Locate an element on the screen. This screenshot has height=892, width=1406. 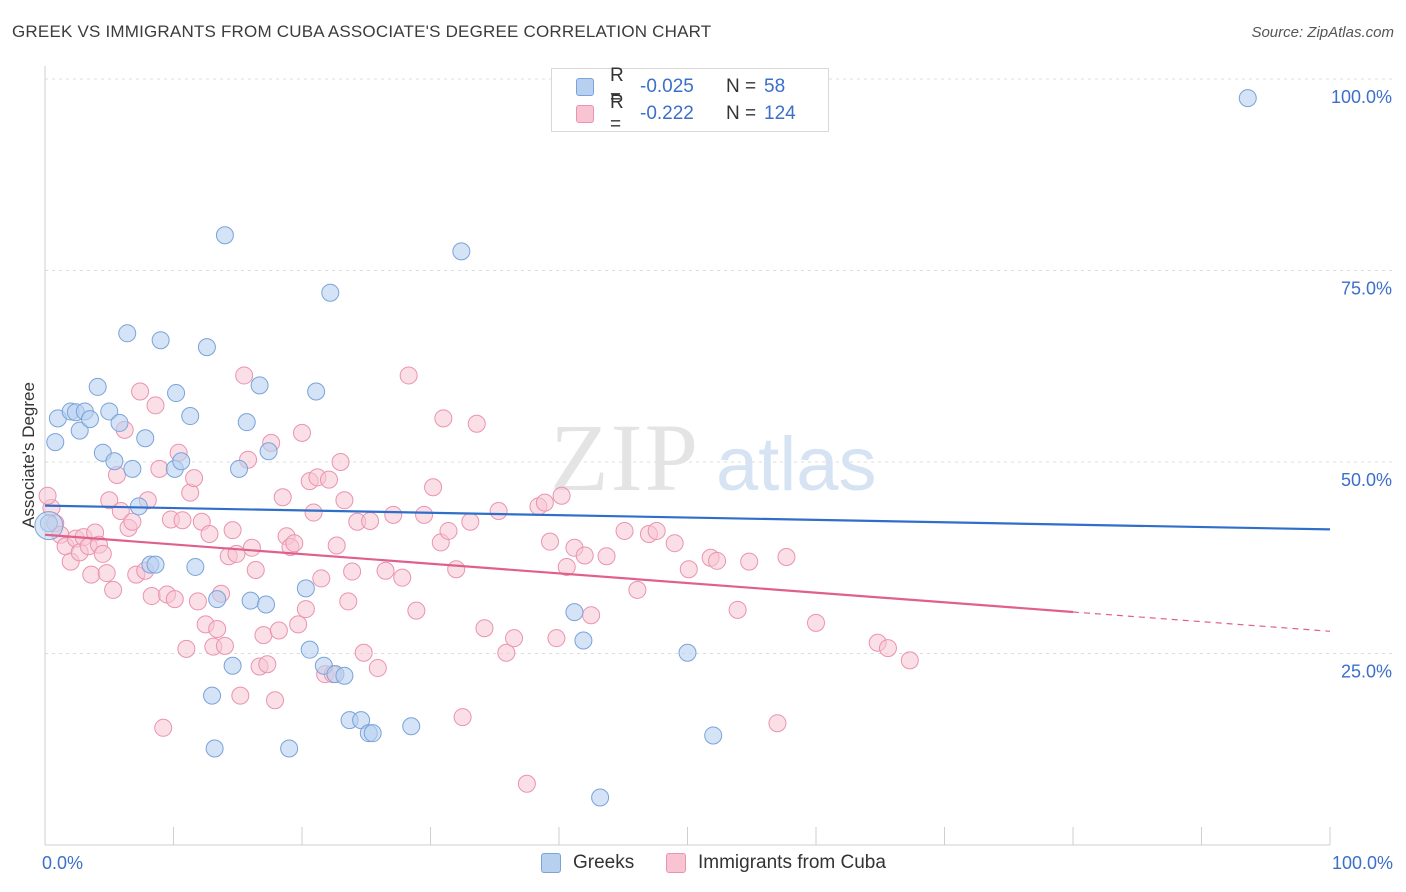
watermark-atlas: atlas is located at coordinates (796, 464).